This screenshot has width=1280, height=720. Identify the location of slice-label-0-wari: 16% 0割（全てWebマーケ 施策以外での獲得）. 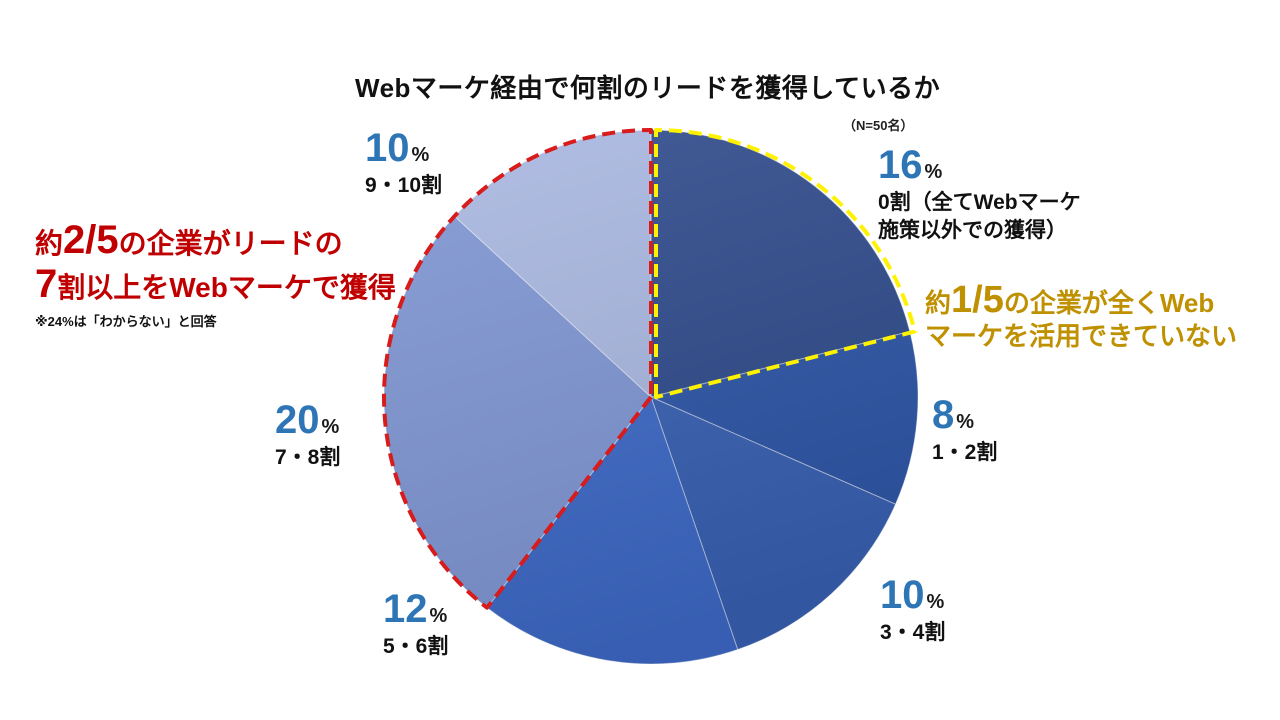
(979, 195).